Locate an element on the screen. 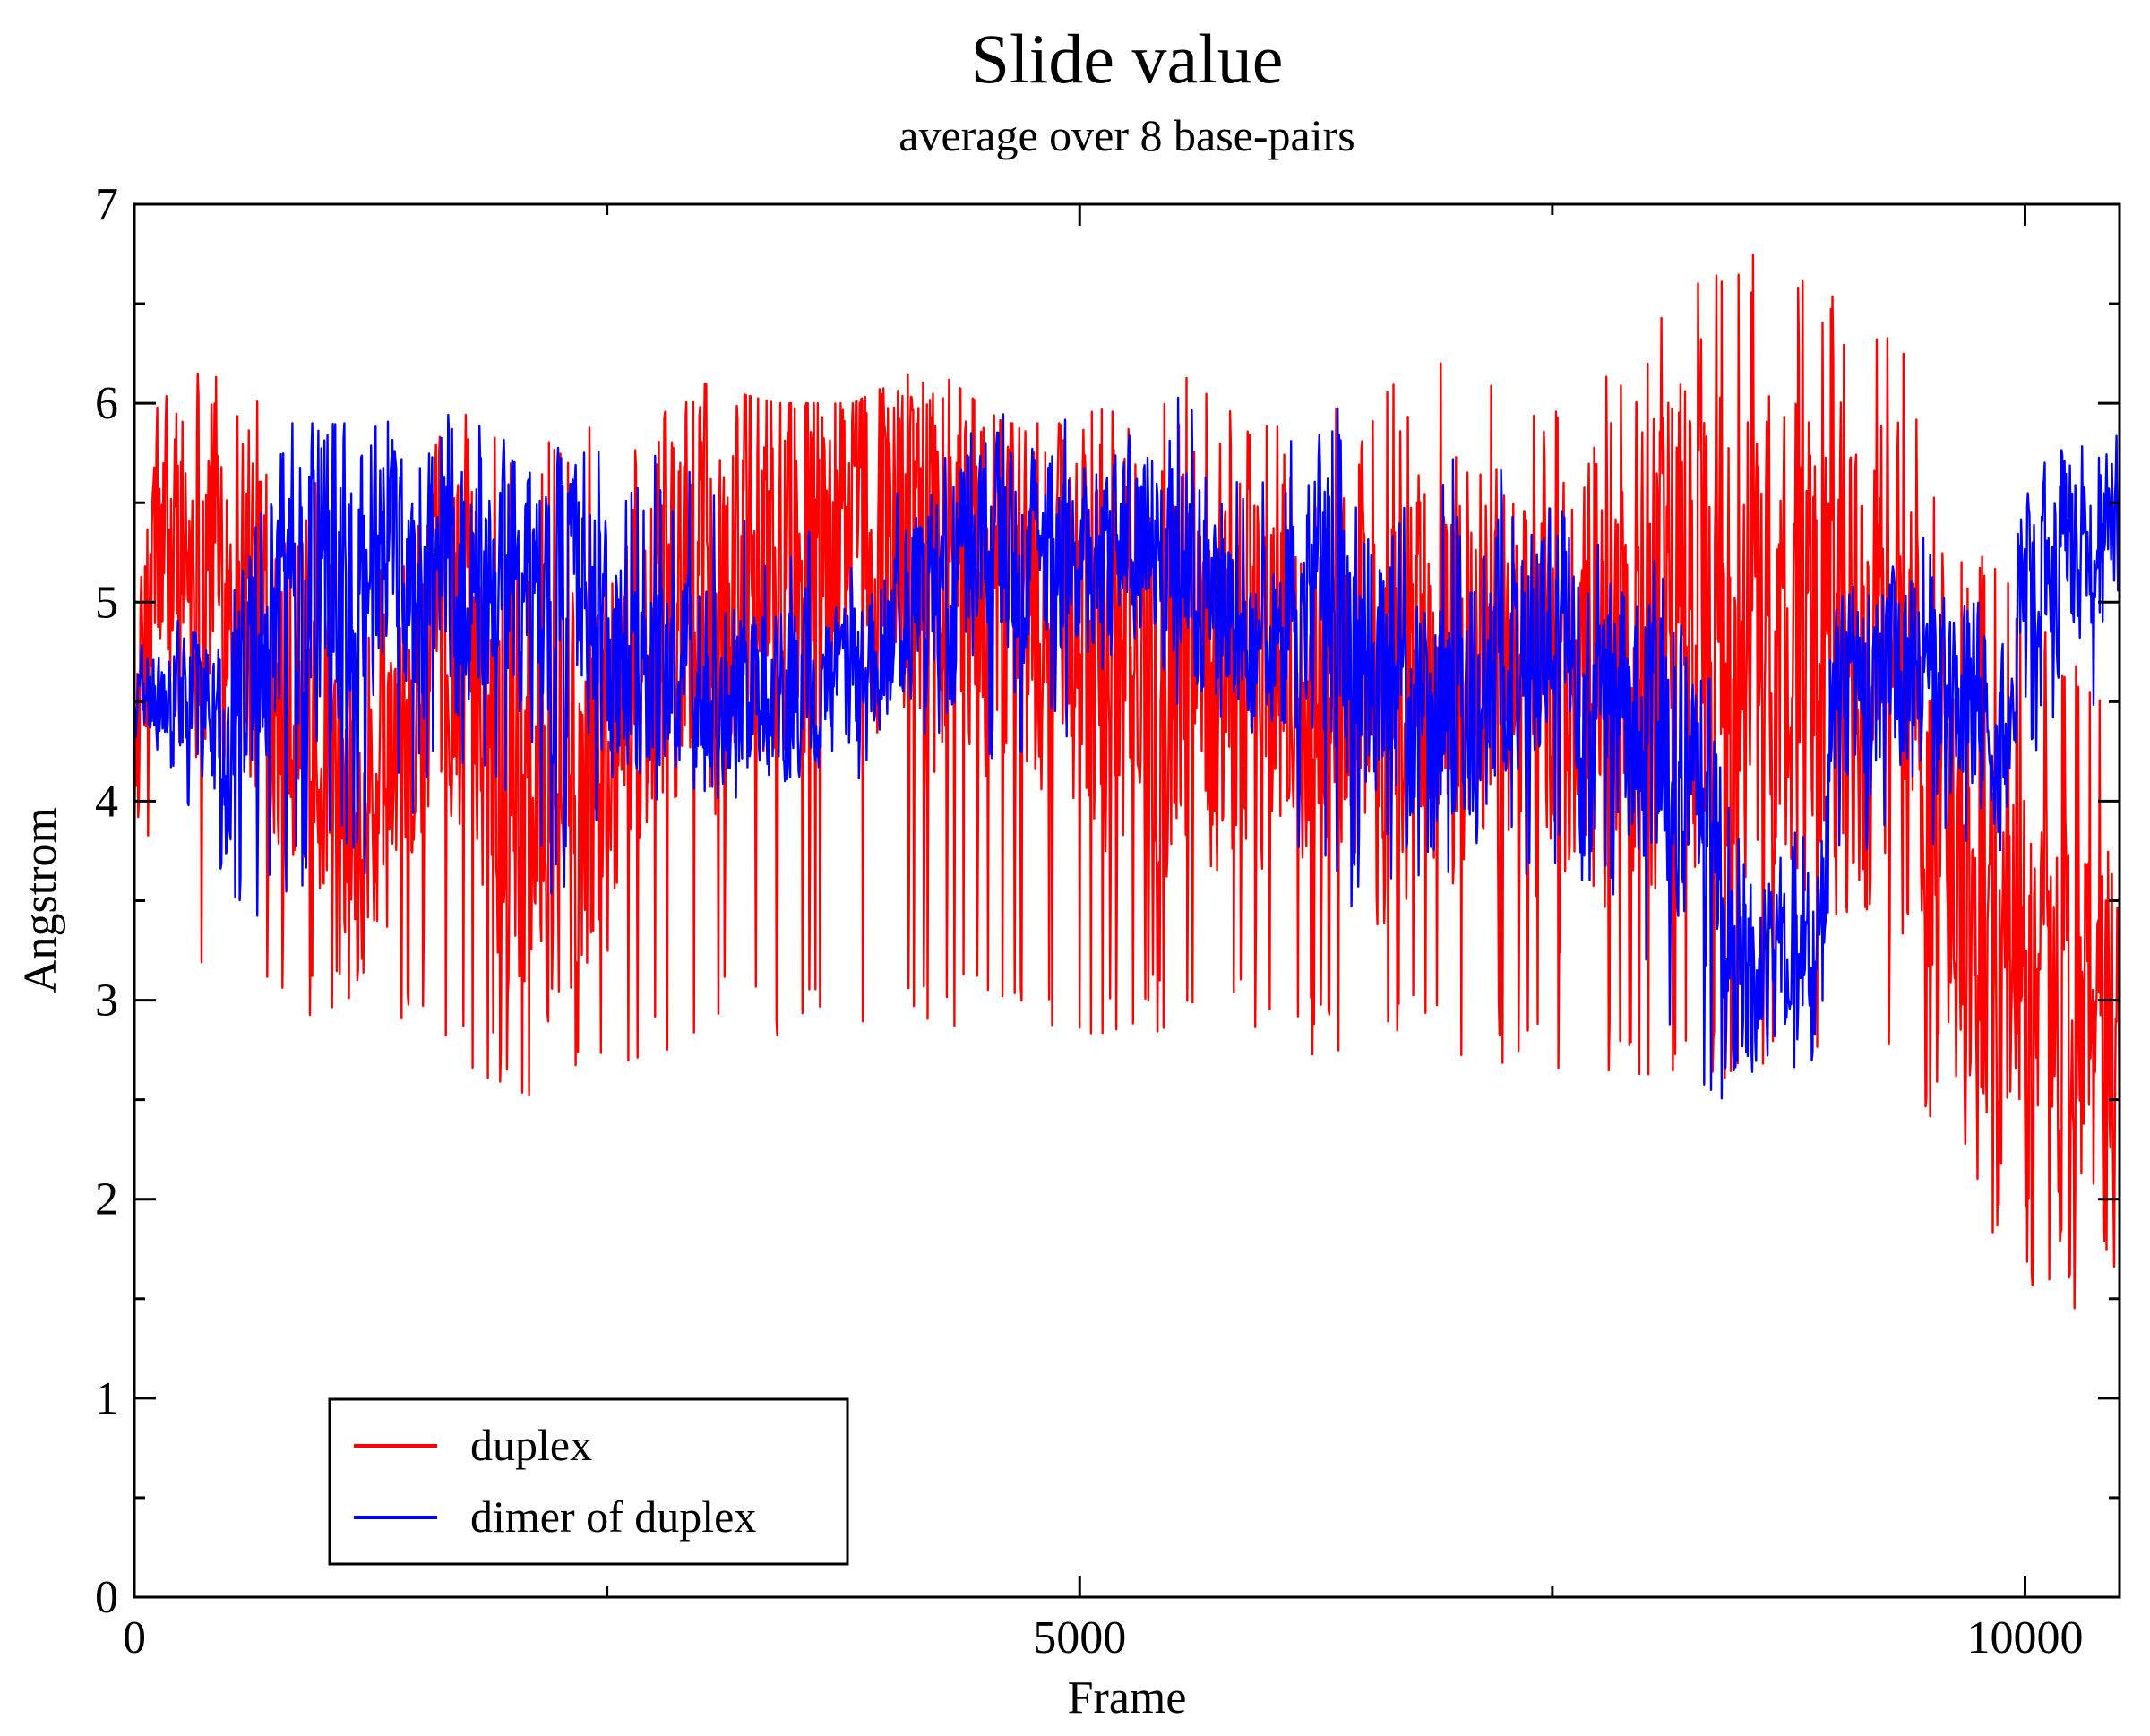 The width and height of the screenshot is (2150, 1736). legend-box is located at coordinates (588, 1481).